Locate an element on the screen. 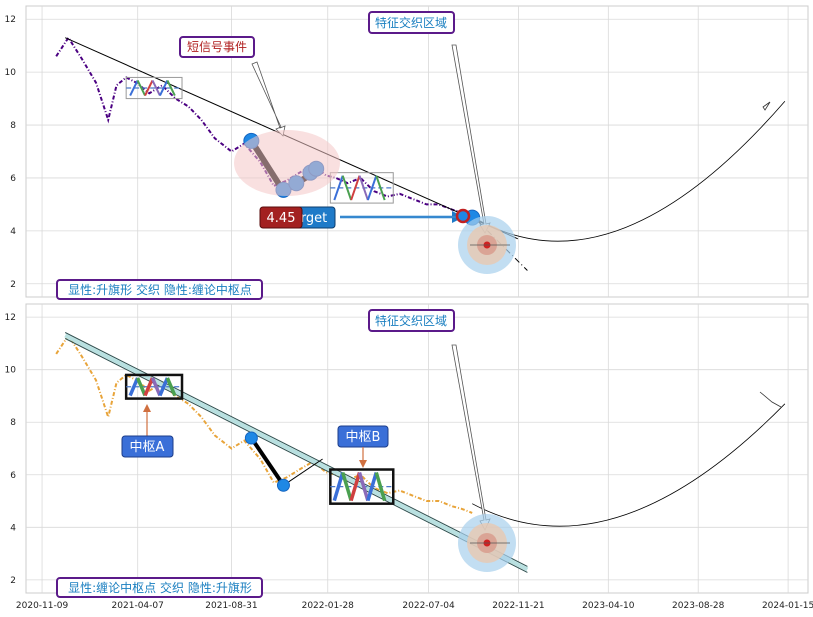 This screenshot has height=617, width=813. price-badge-text: 4.45 is located at coordinates (281, 218).